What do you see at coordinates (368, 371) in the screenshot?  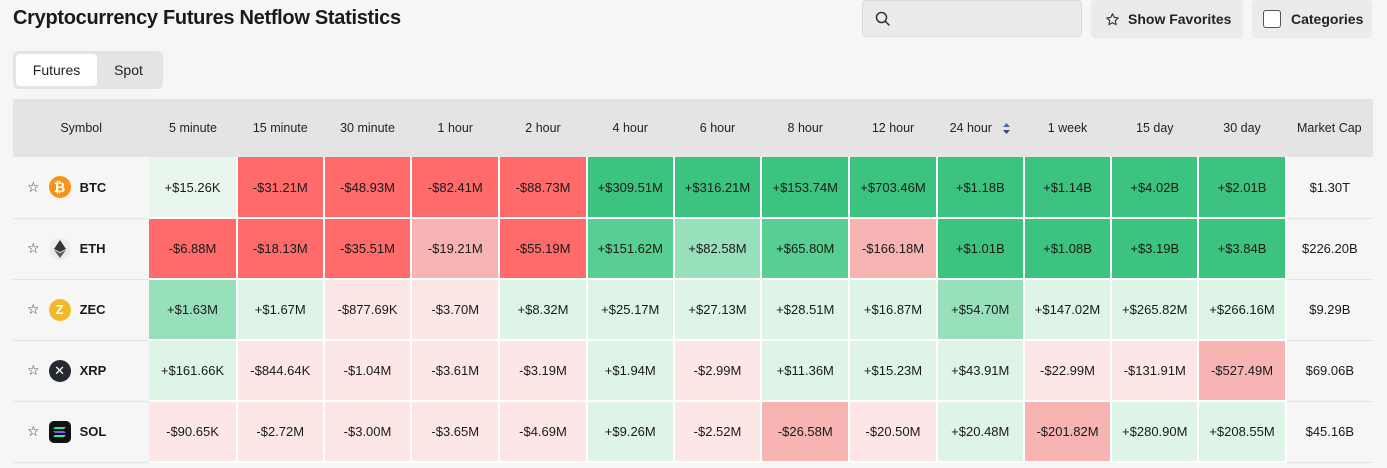 I see `netflow-cell: -$1.04M` at bounding box center [368, 371].